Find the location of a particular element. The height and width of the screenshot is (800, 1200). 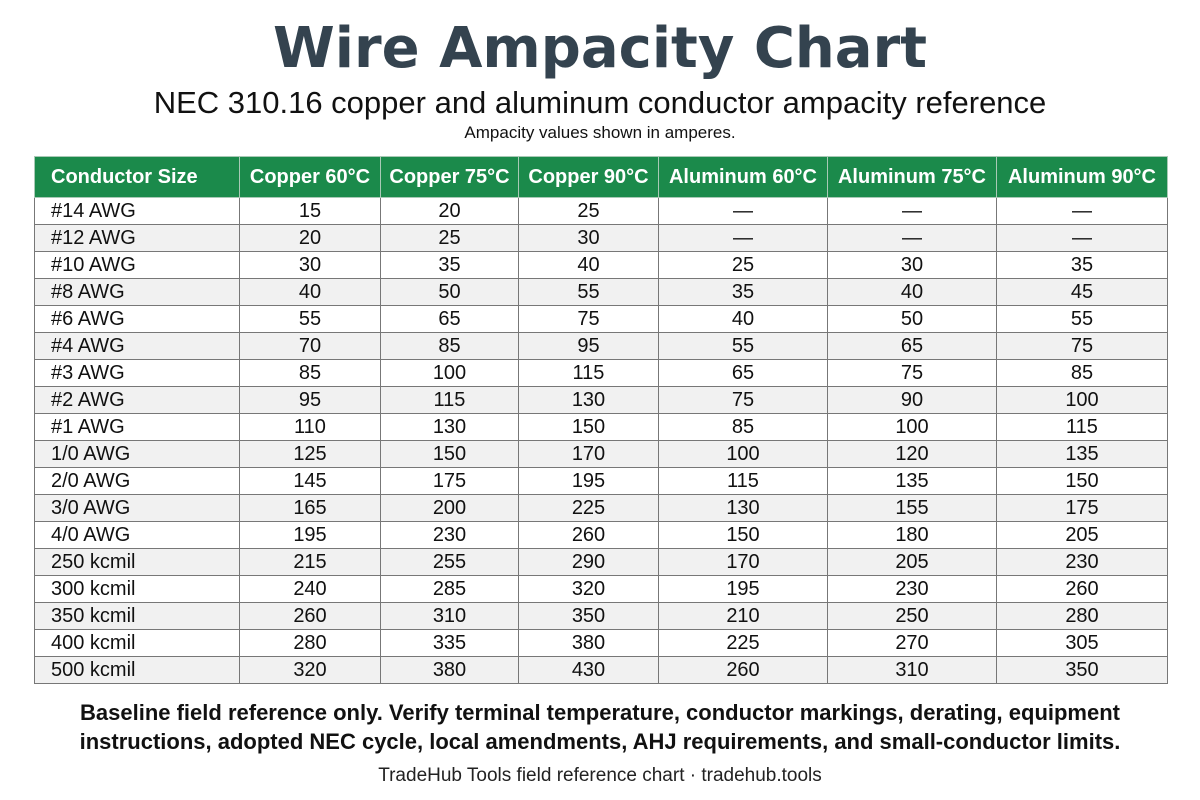

table-row: #3 AWG 85 100 115 65 75 85 is located at coordinates (601, 373).